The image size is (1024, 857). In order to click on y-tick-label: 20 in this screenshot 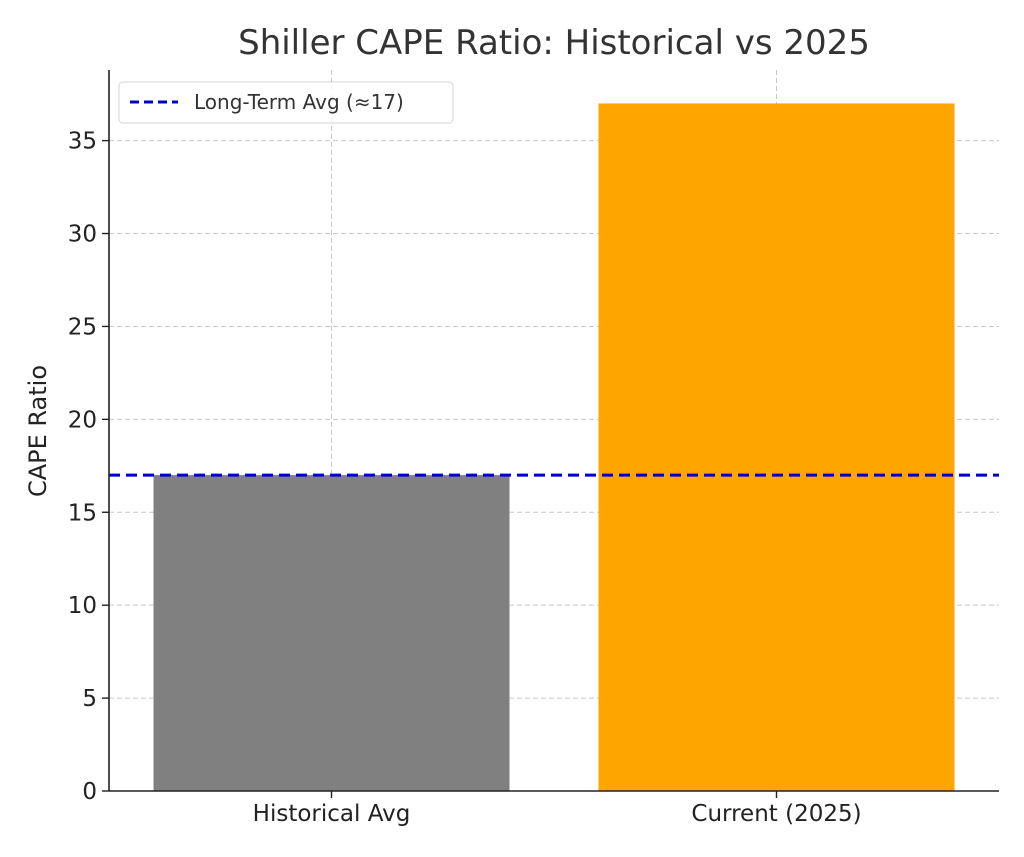, I will do `click(82, 420)`.